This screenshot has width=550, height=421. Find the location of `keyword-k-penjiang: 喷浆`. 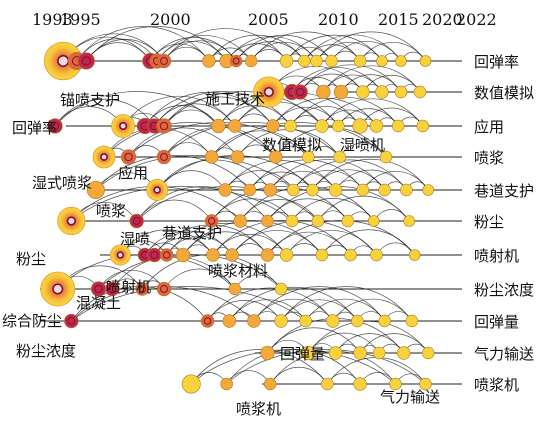

keyword-k-penjiang: 喷浆 is located at coordinates (111, 211).